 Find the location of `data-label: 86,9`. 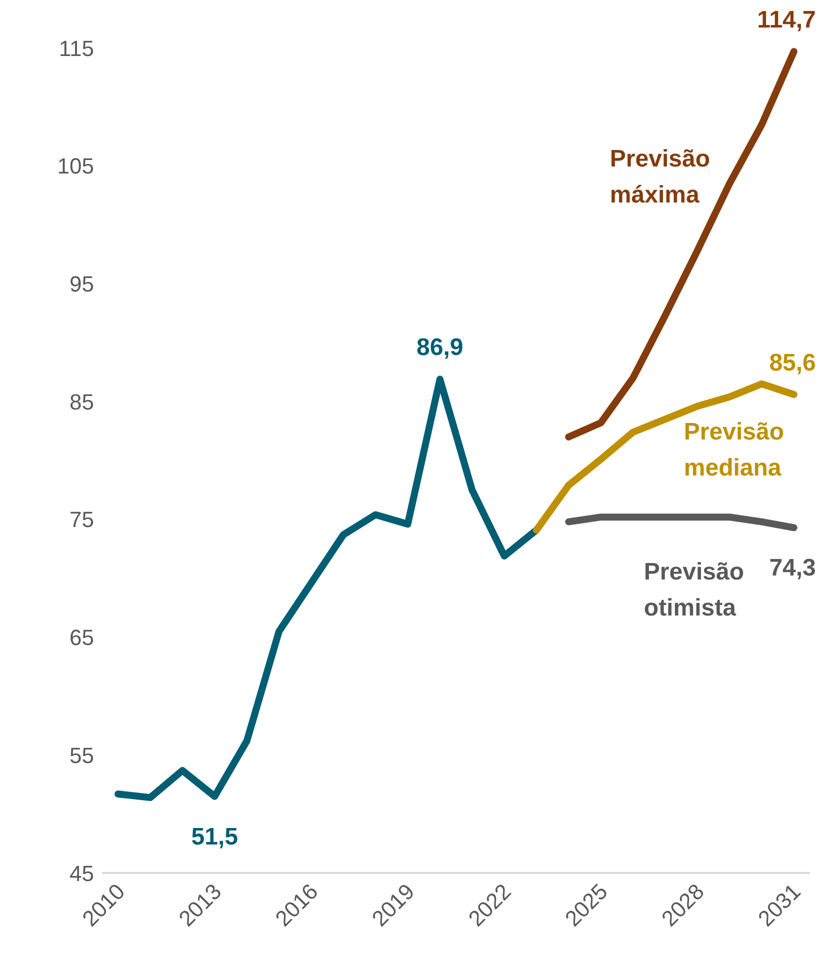

data-label: 86,9 is located at coordinates (440, 348).